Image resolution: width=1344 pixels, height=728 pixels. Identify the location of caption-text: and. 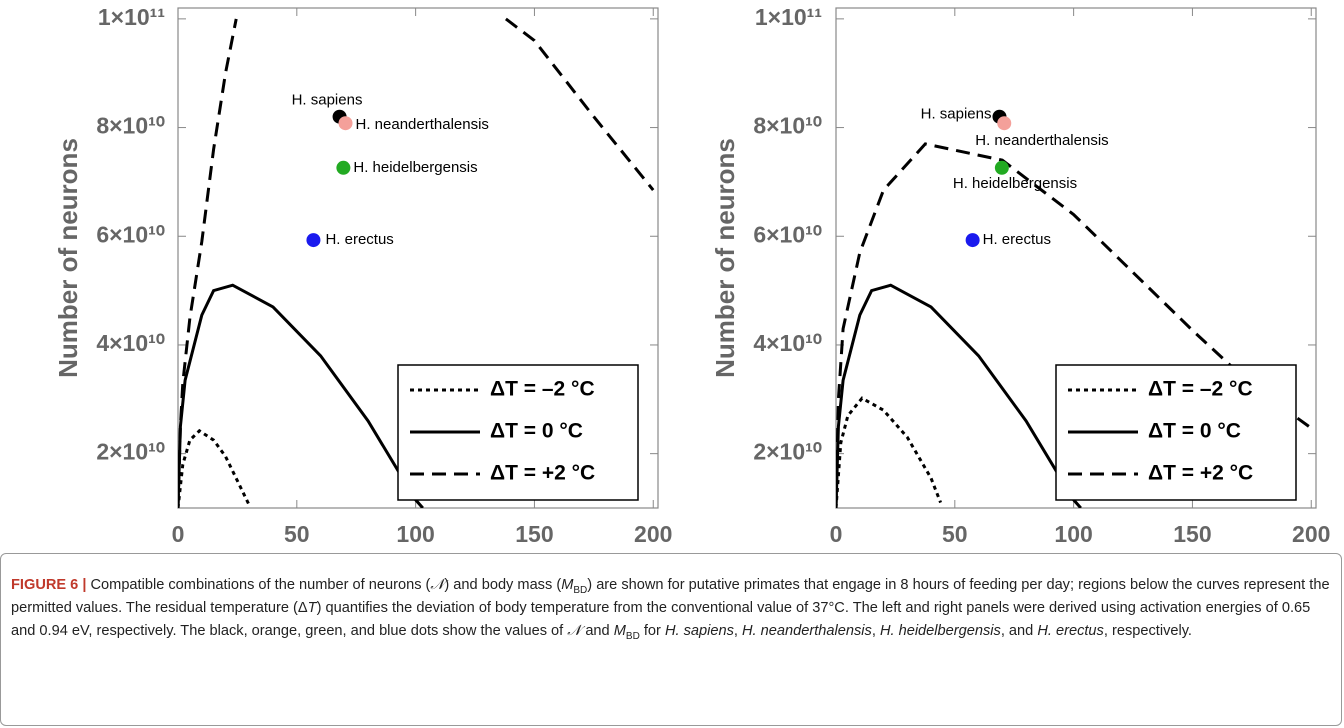
(597, 631).